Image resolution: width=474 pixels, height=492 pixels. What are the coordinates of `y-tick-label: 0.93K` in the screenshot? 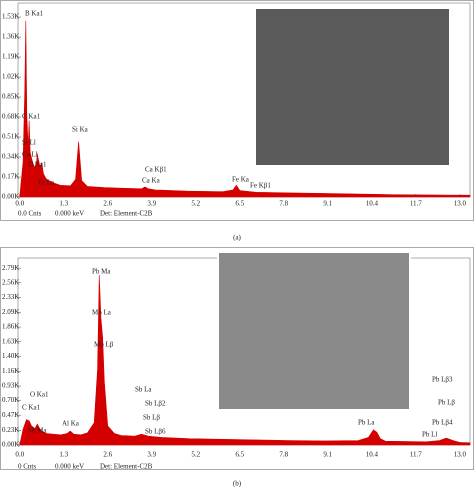 It's located at (10, 386).